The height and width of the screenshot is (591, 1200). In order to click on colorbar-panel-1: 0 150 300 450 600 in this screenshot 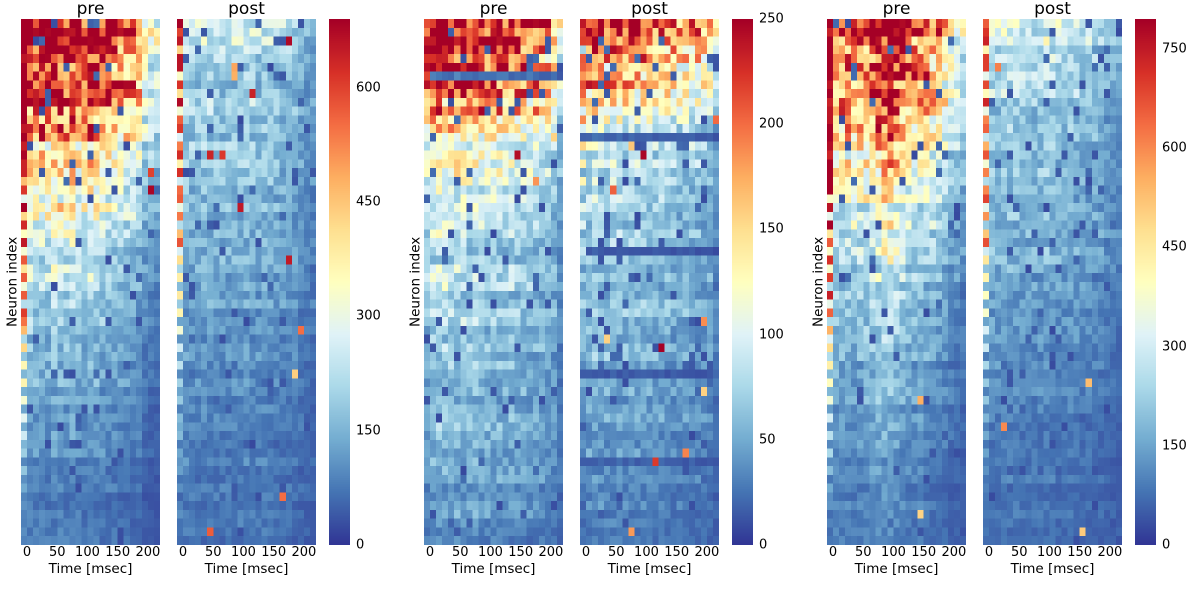, I will do `click(358, 305)`.